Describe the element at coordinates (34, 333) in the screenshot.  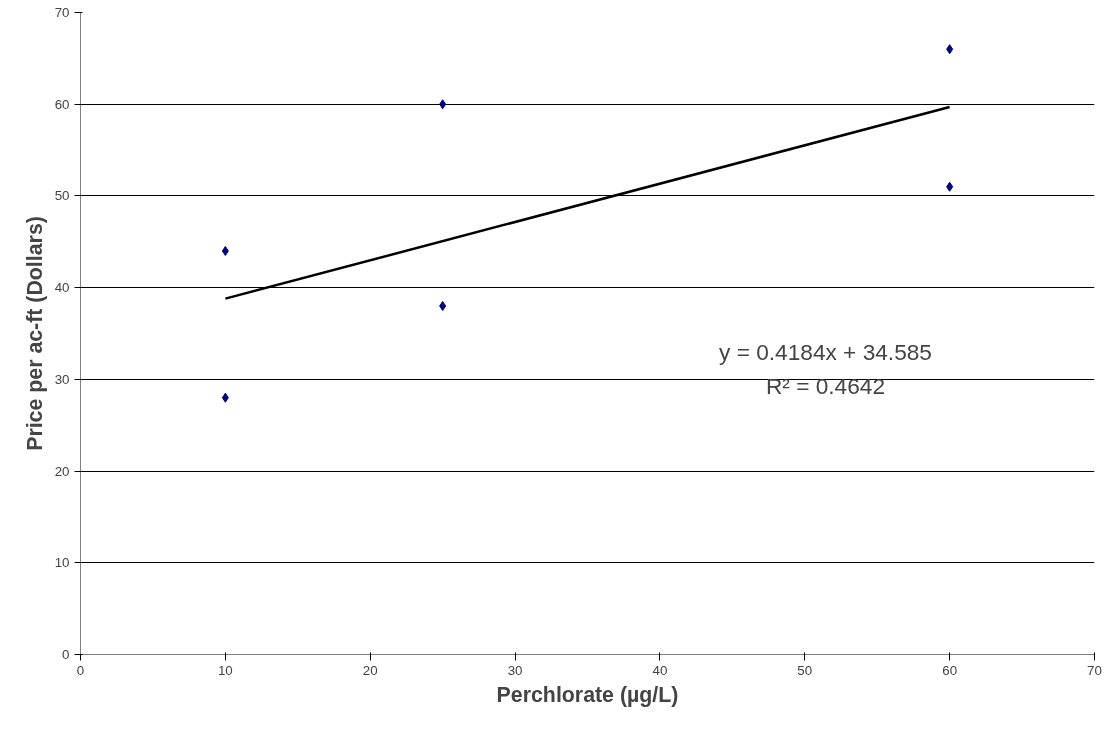
I see `y-axis-title: Price per ac-ft (Dollars)` at that location.